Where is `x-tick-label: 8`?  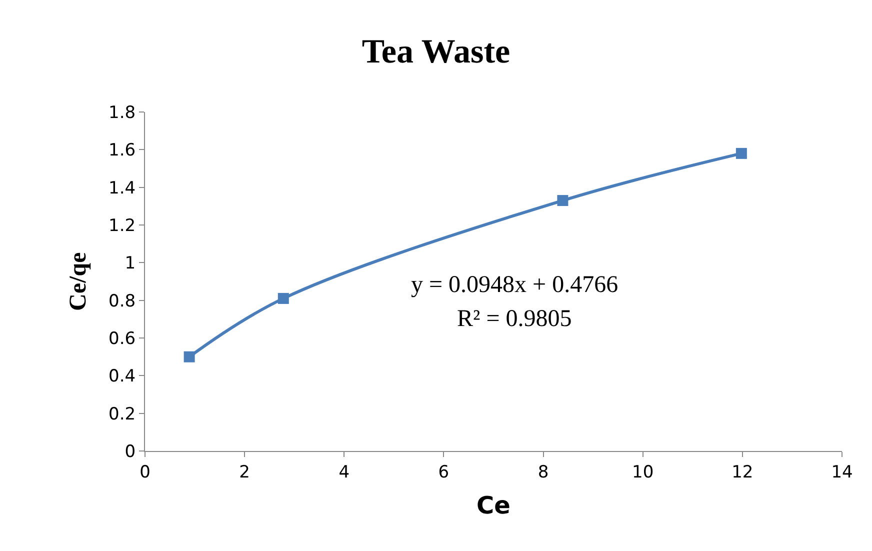 x-tick-label: 8 is located at coordinates (543, 472).